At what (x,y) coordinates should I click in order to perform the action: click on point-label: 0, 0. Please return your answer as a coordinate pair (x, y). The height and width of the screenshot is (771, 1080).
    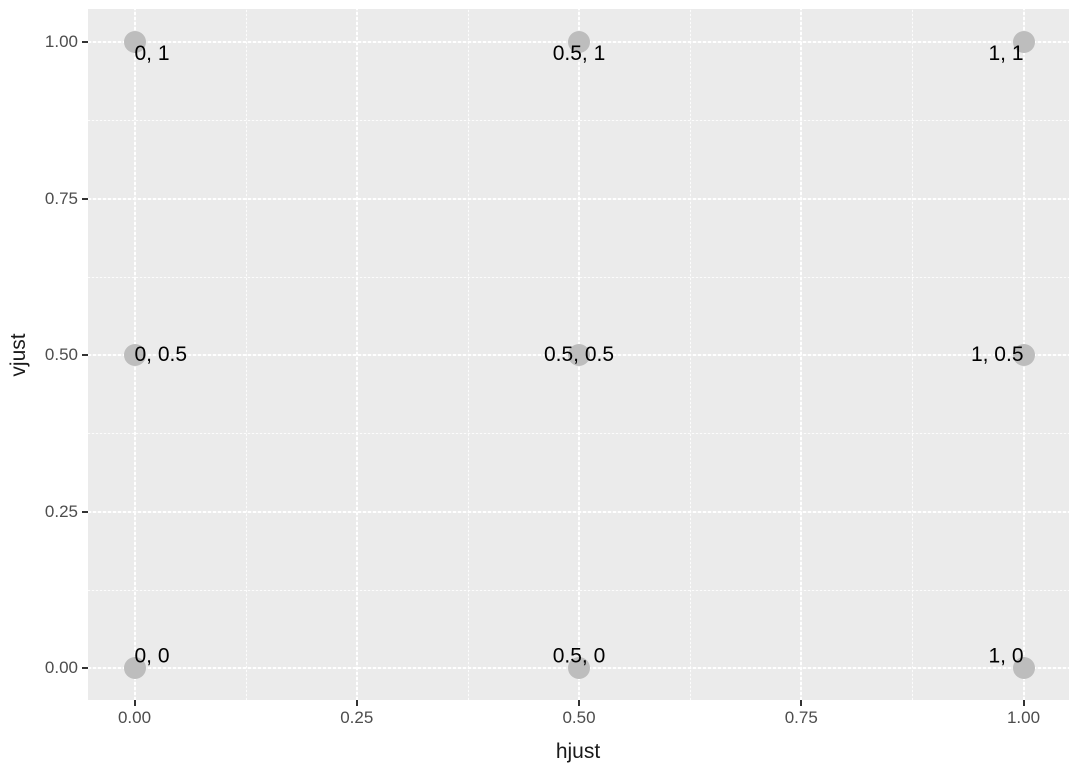
    Looking at the image, I should click on (152, 656).